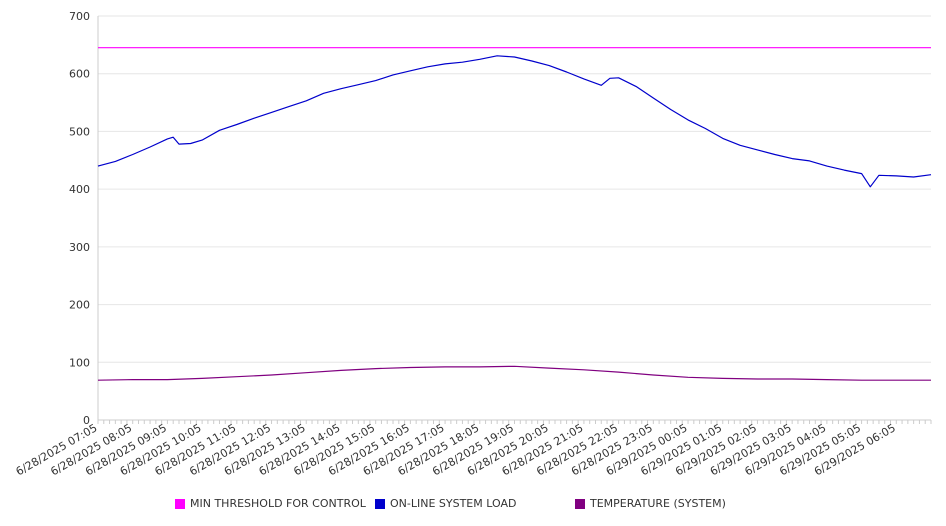 The image size is (946, 526). What do you see at coordinates (79, 362) in the screenshot?
I see `y-tick-label: 100` at bounding box center [79, 362].